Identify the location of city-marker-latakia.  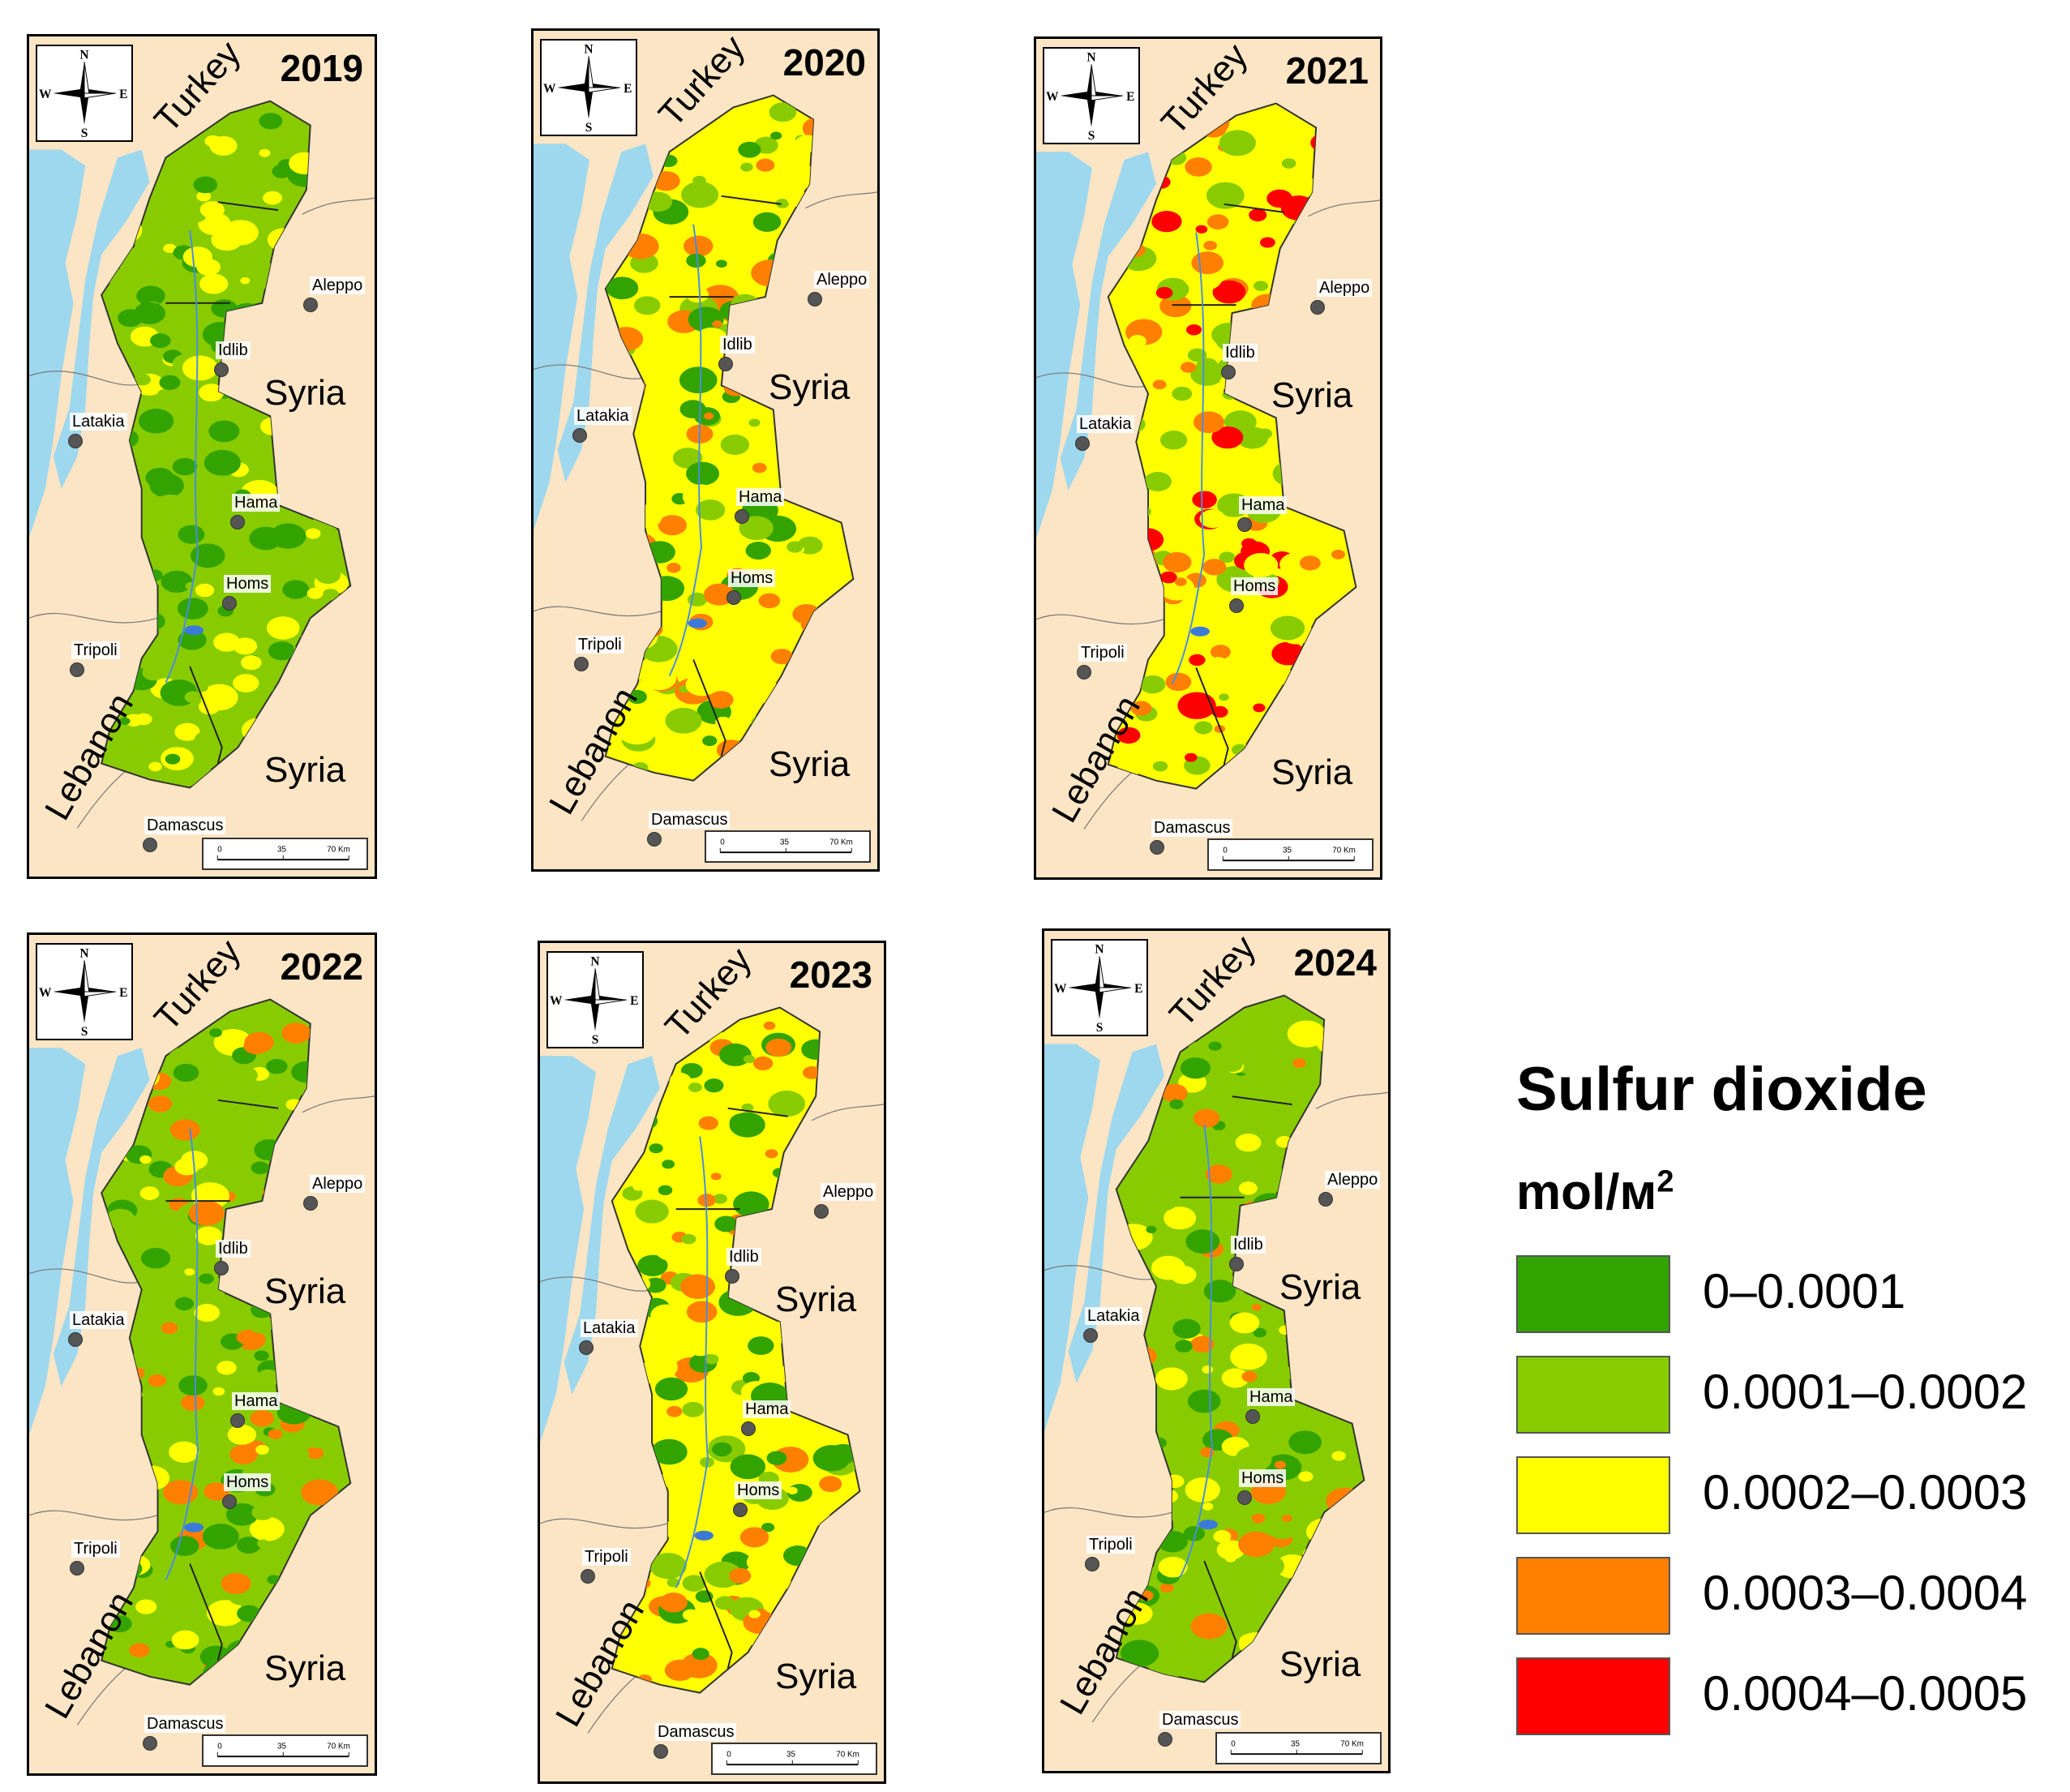
(76, 441).